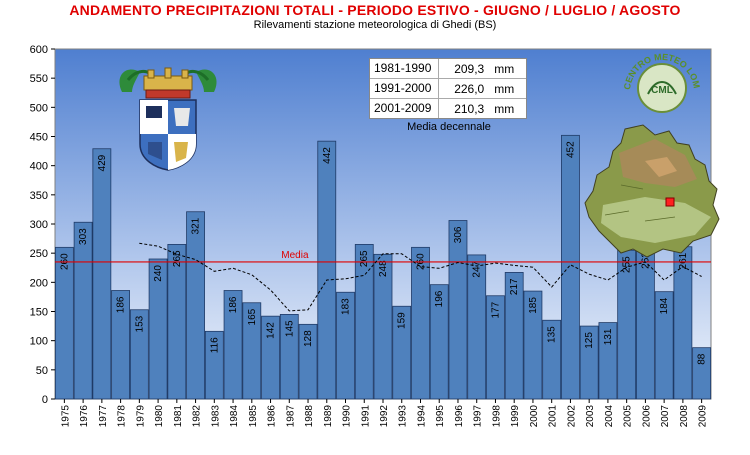 This screenshot has height=455, width=750. Describe the element at coordinates (439, 298) in the screenshot. I see `bar-value-label: 196` at that location.